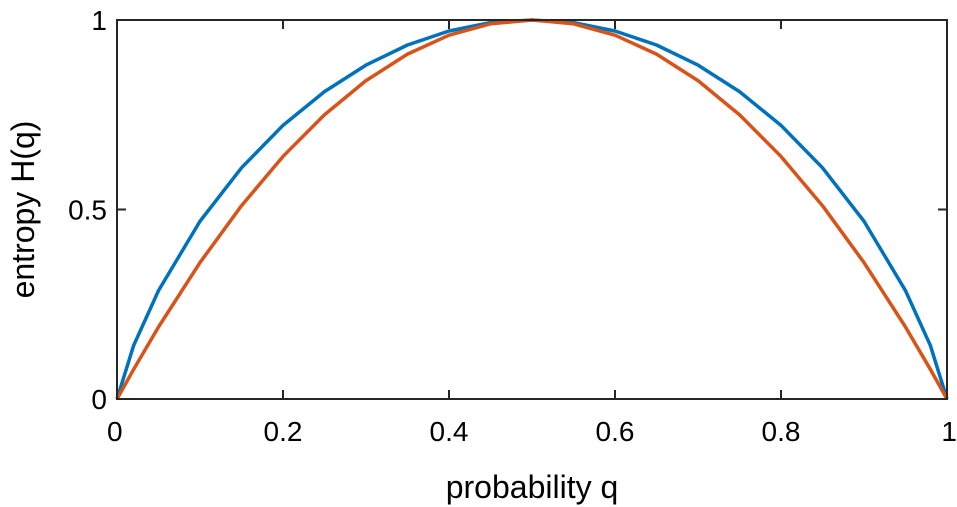 The height and width of the screenshot is (507, 957). What do you see at coordinates (23, 210) in the screenshot?
I see `y-axis-label: entropy H(q)` at bounding box center [23, 210].